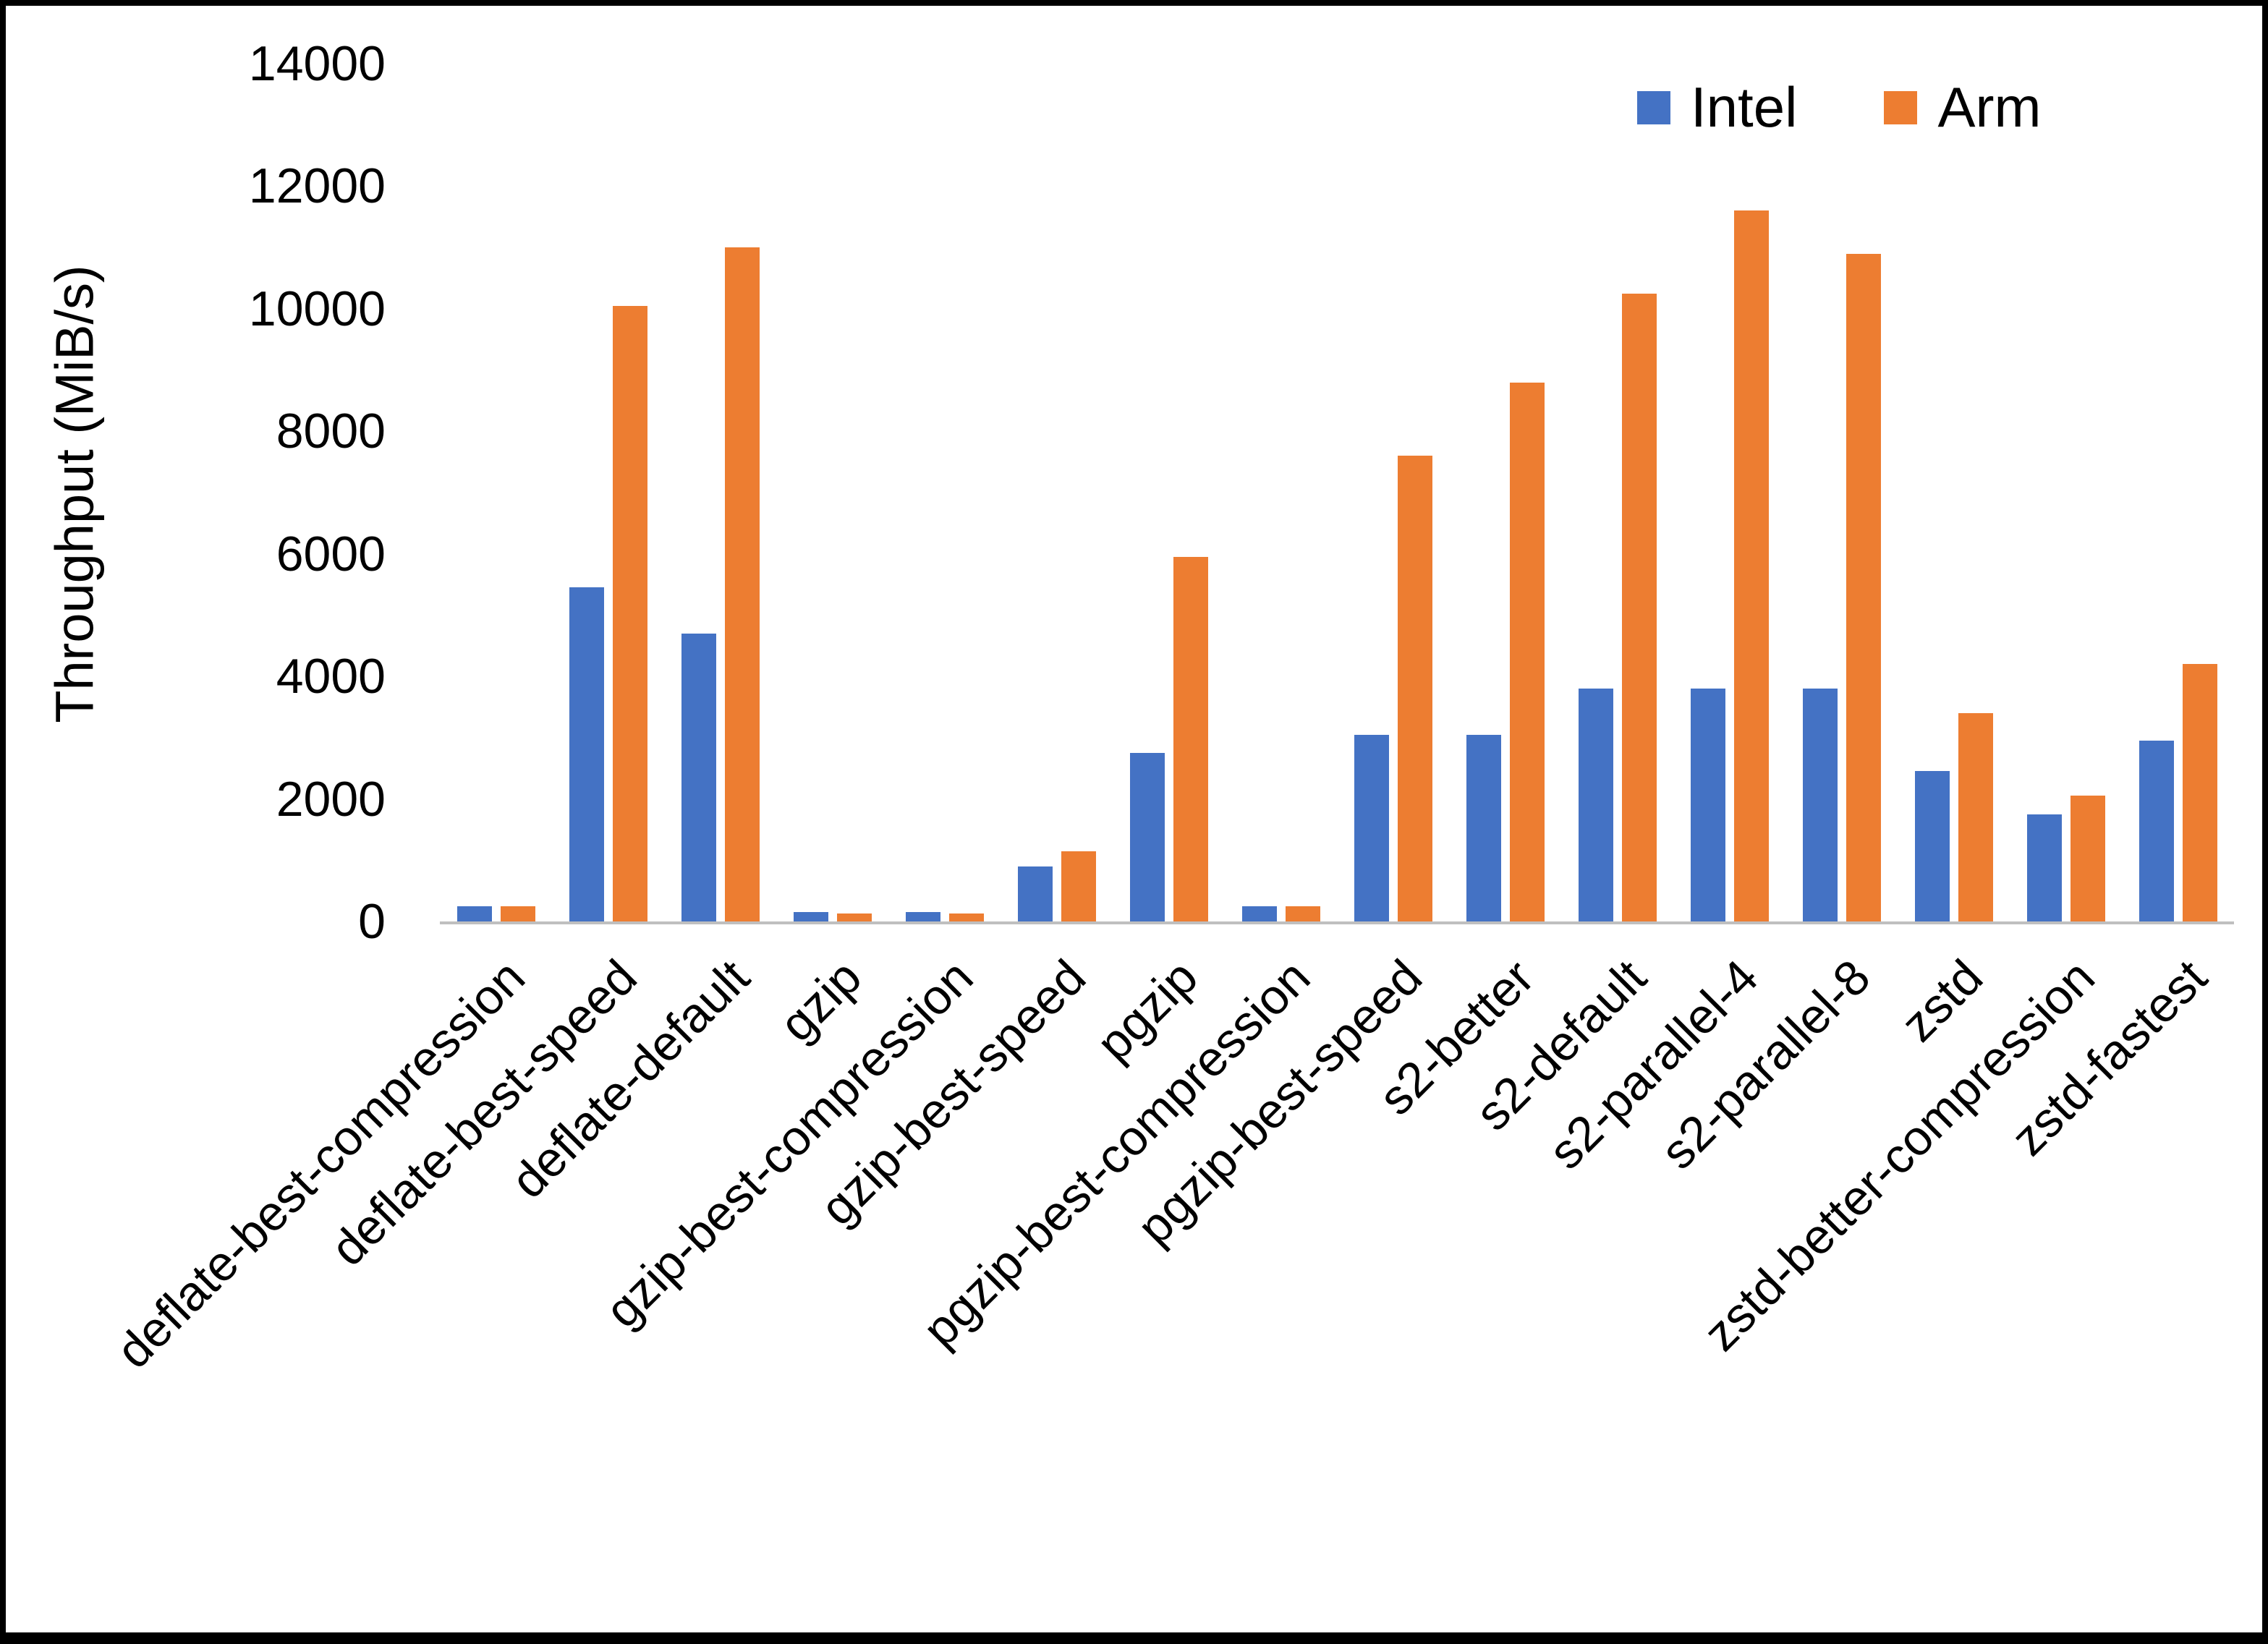 This screenshot has height=1644, width=2268. What do you see at coordinates (1371, 827) in the screenshot?
I see `bar-intel-pgzip-best-speed` at bounding box center [1371, 827].